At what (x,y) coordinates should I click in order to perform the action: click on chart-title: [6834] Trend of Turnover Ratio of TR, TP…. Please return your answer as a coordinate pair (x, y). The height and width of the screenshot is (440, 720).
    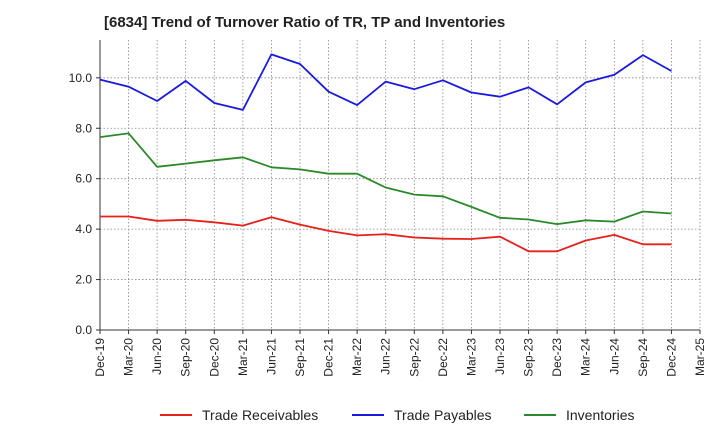
    Looking at the image, I should click on (305, 22).